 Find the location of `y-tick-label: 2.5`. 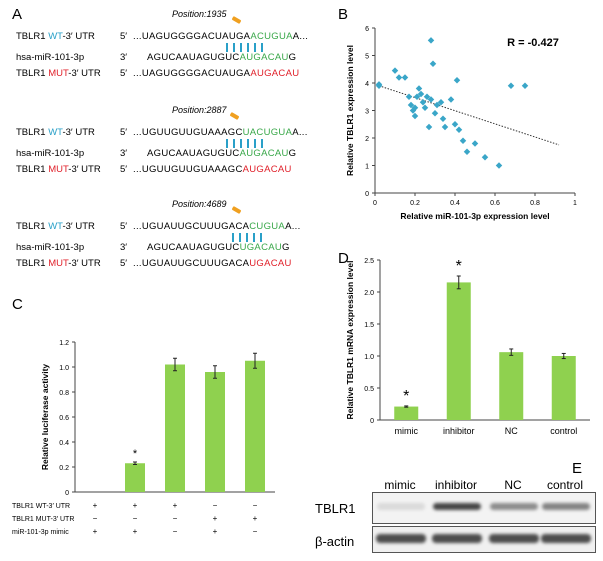

y-tick-label: 2.5 is located at coordinates (369, 261).